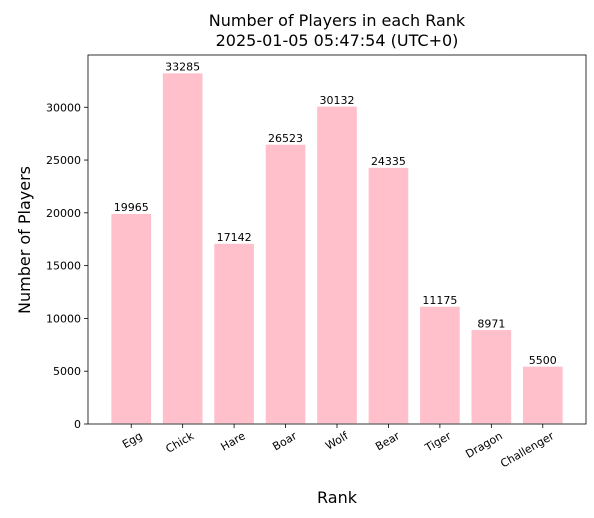  What do you see at coordinates (234, 237) in the screenshot?
I see `value-label: 17142` at bounding box center [234, 237].